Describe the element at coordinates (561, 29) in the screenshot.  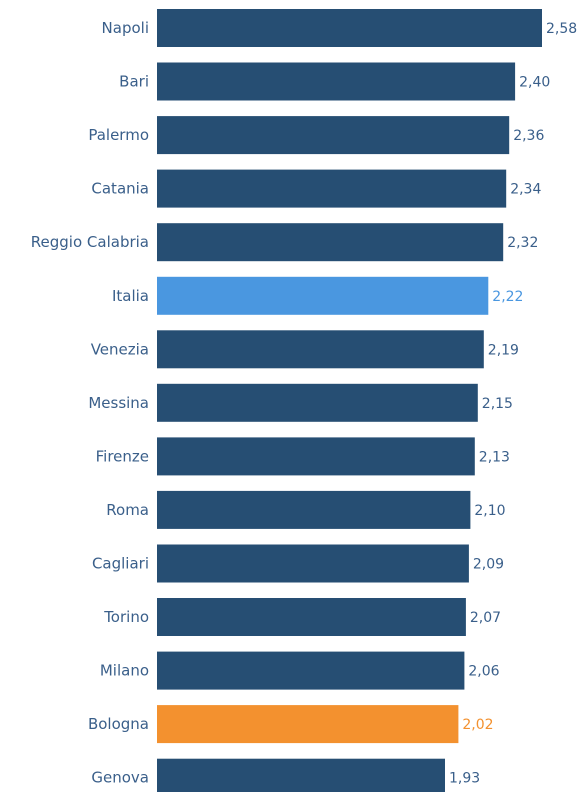
I see `value-label-napoli: 2,58` at that location.